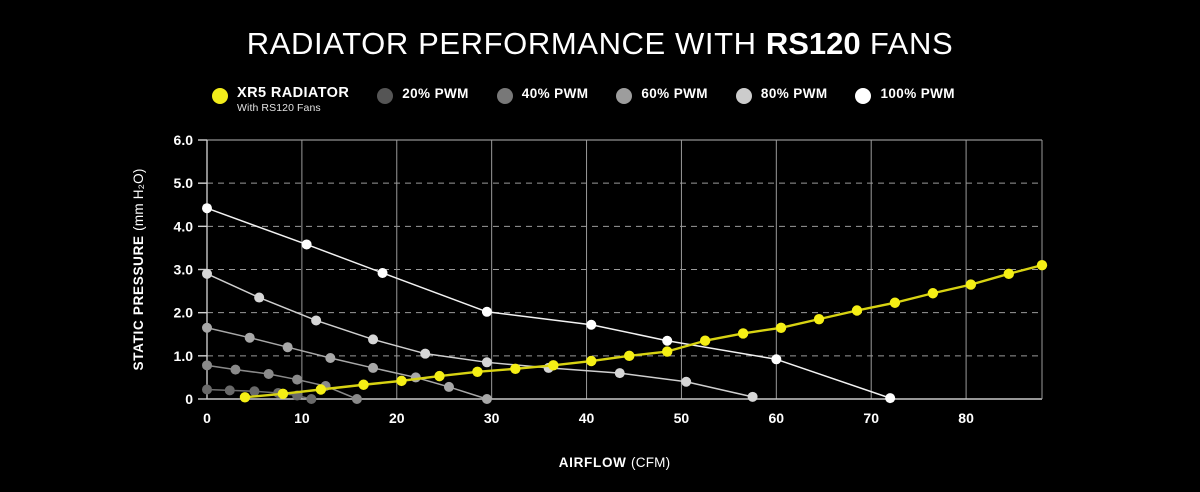 Image resolution: width=1200 pixels, height=492 pixels. What do you see at coordinates (813, 43) in the screenshot?
I see `page-title-strong: RS120` at bounding box center [813, 43].